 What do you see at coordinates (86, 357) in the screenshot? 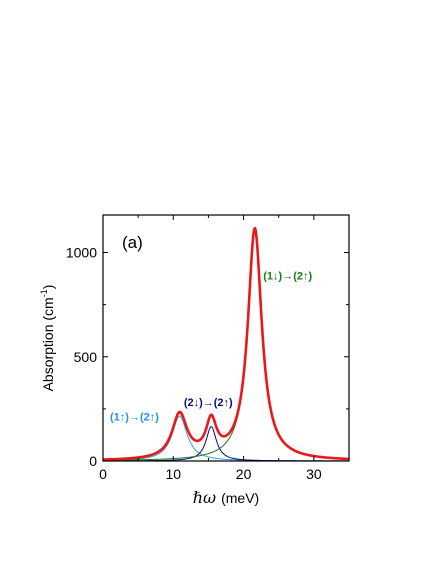
I see `y-tick-label: 500` at bounding box center [86, 357].